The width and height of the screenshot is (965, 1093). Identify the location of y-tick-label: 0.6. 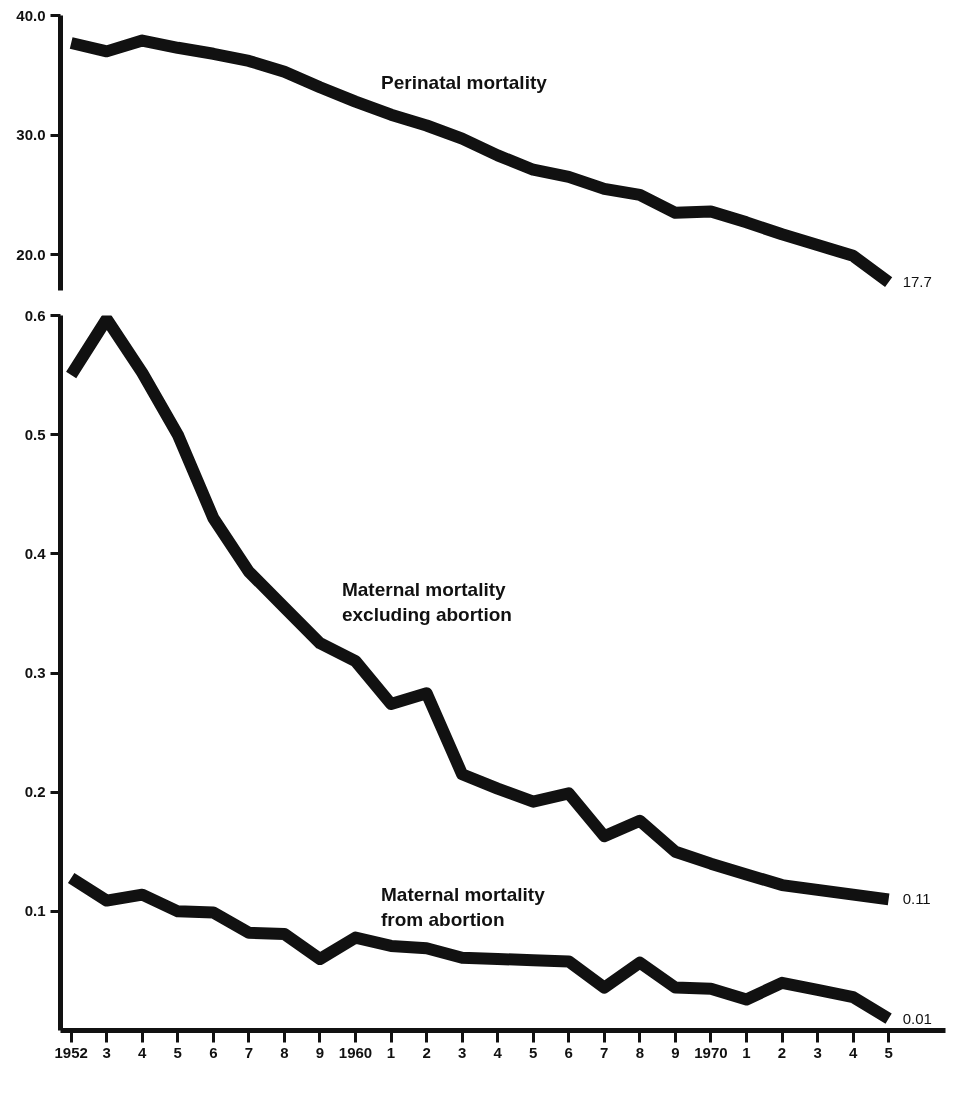
(35, 315).